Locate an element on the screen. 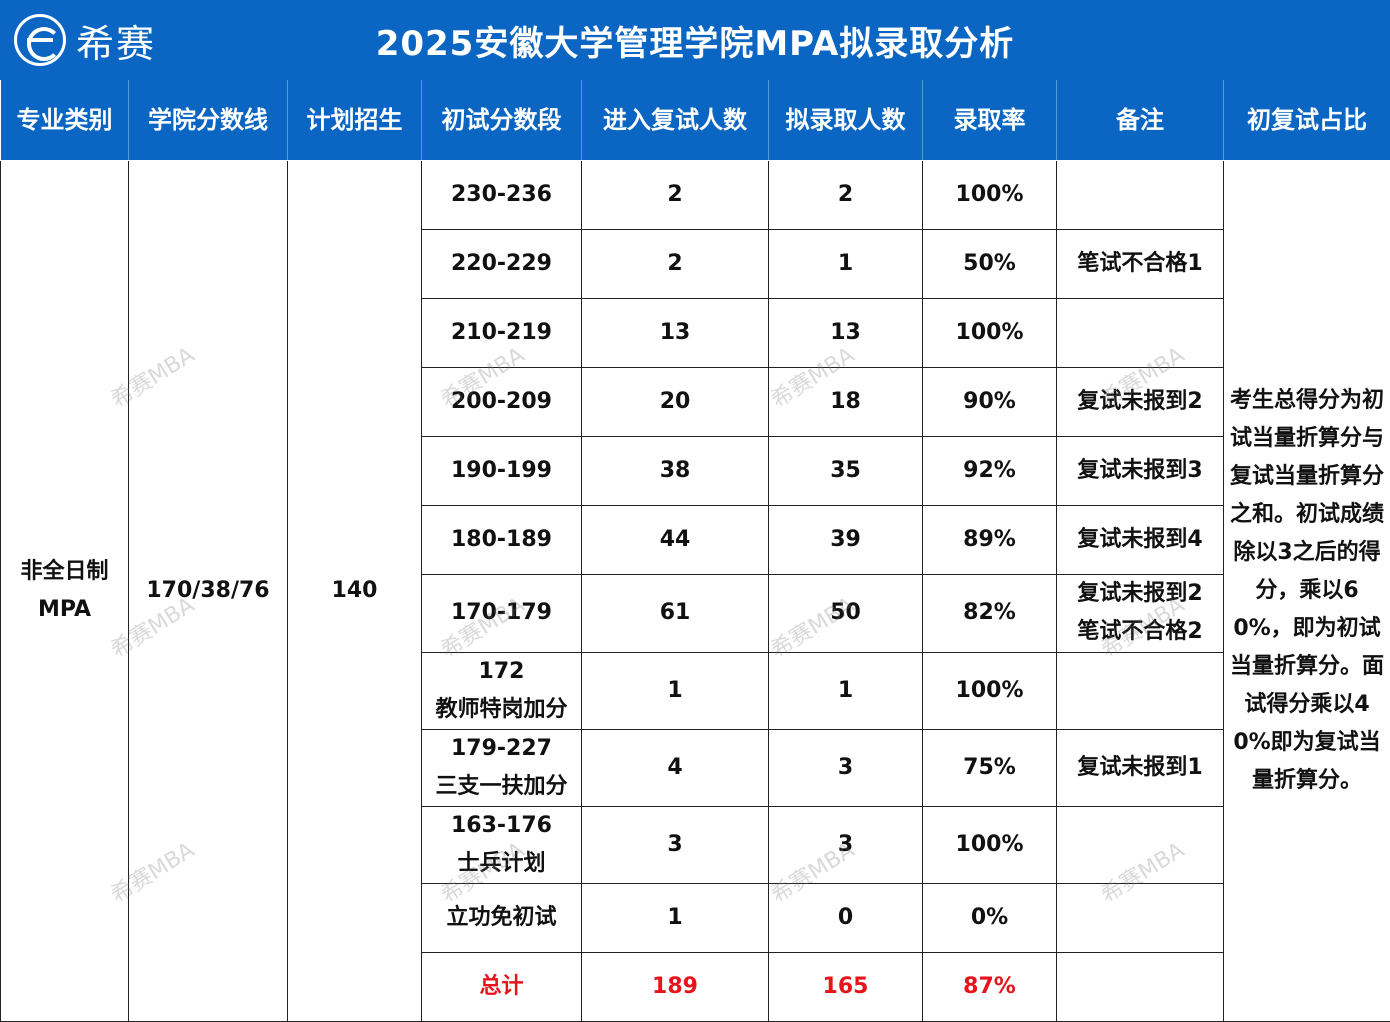 The height and width of the screenshot is (1022, 1390). range-cell: 200-209 is located at coordinates (501, 401).